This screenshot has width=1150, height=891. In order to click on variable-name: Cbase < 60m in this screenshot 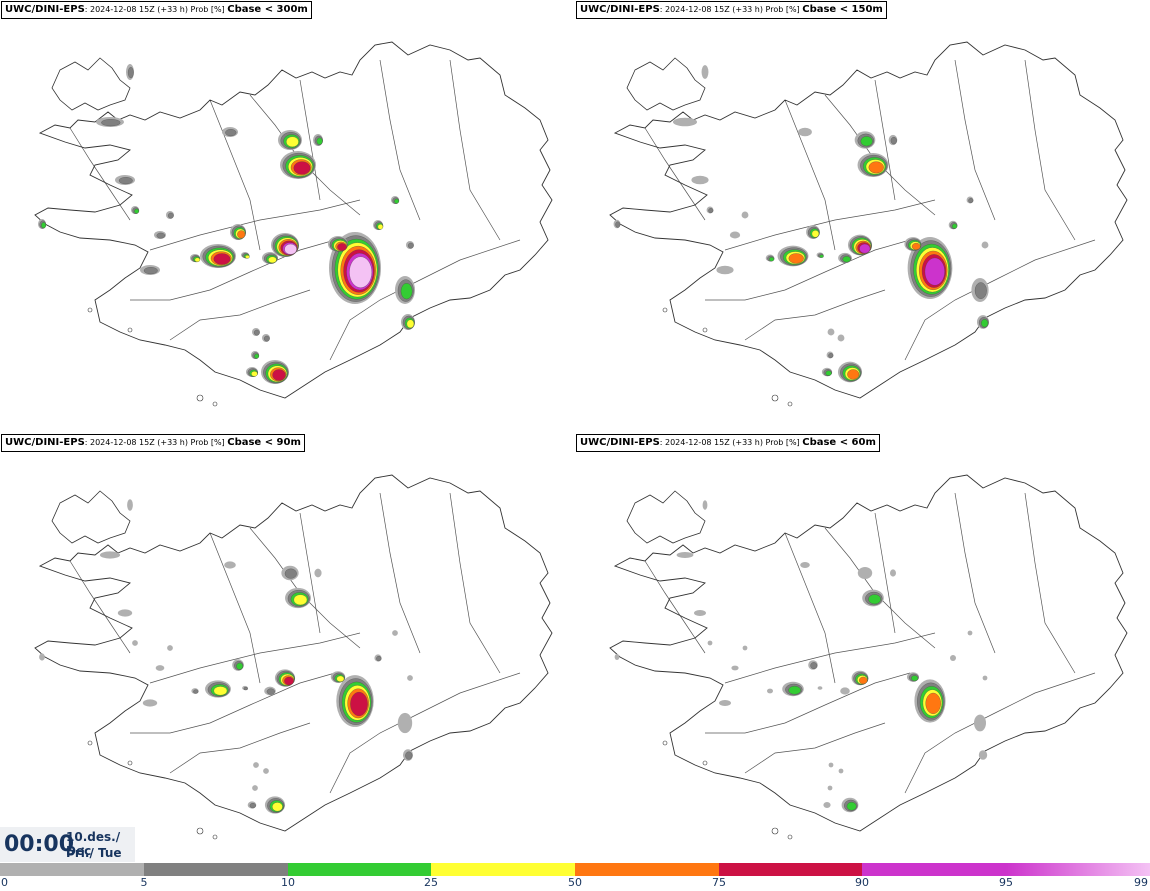, I will do `click(839, 442)`.